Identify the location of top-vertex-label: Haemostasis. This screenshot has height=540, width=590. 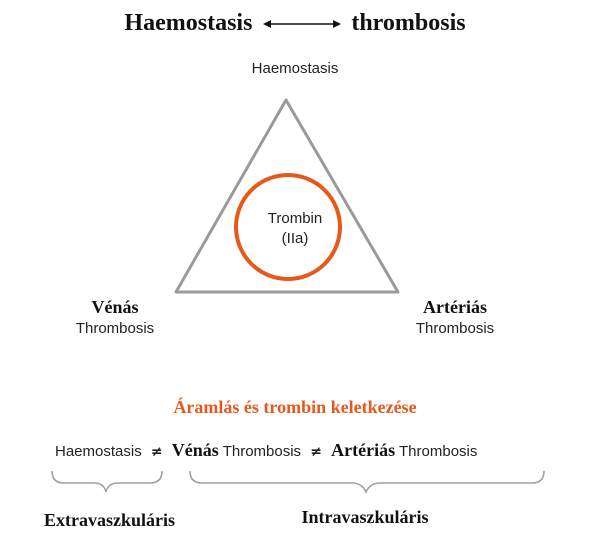
(295, 68).